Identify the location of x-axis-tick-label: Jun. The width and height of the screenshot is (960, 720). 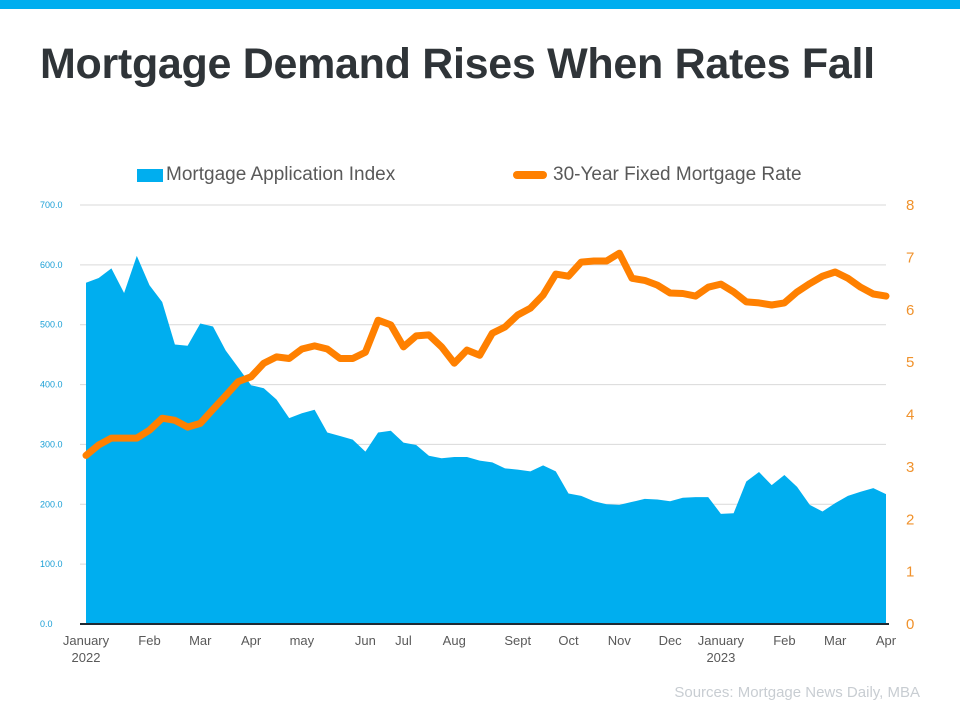
(365, 640).